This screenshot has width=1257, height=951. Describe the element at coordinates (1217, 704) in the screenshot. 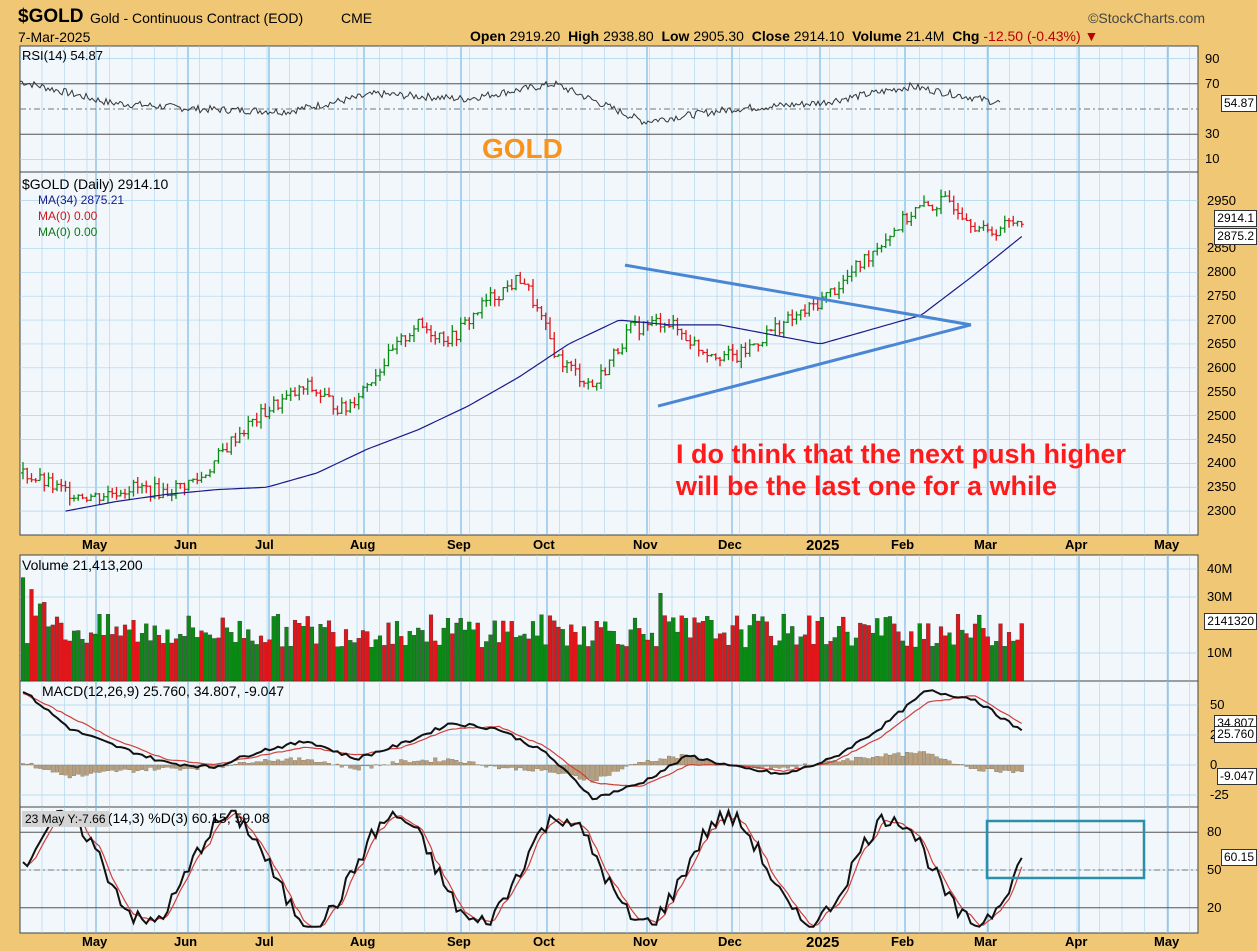

I see `macd-tick: 50` at that location.